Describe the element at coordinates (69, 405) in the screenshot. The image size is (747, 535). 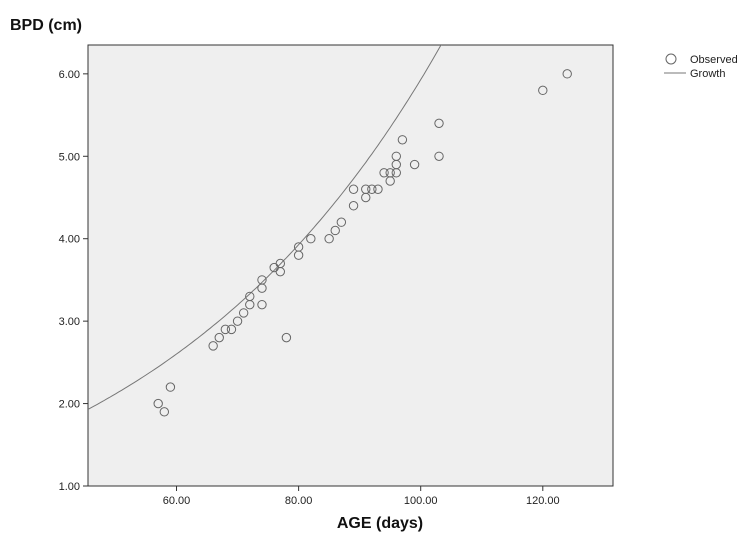
I see `y-tick-label: 2.00` at that location.